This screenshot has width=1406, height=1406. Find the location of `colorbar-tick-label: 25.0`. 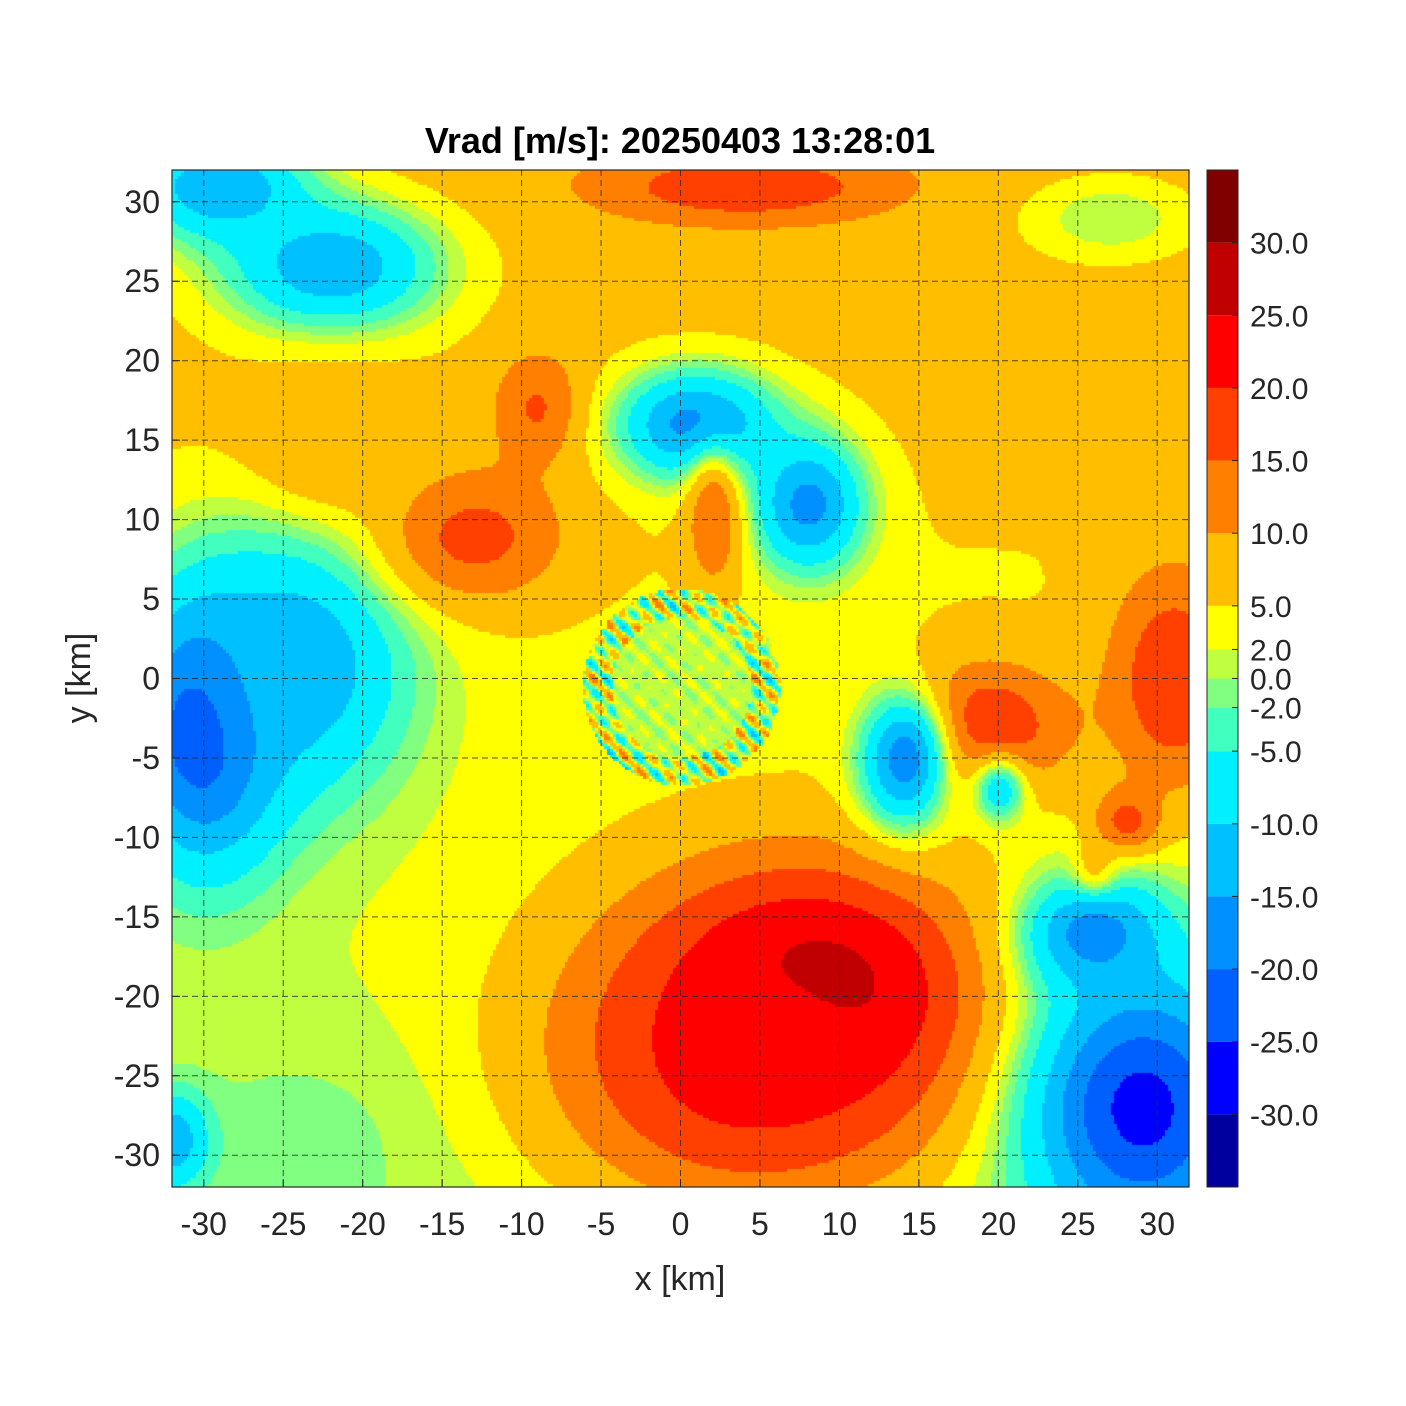

colorbar-tick-label: 25.0 is located at coordinates (1279, 316).